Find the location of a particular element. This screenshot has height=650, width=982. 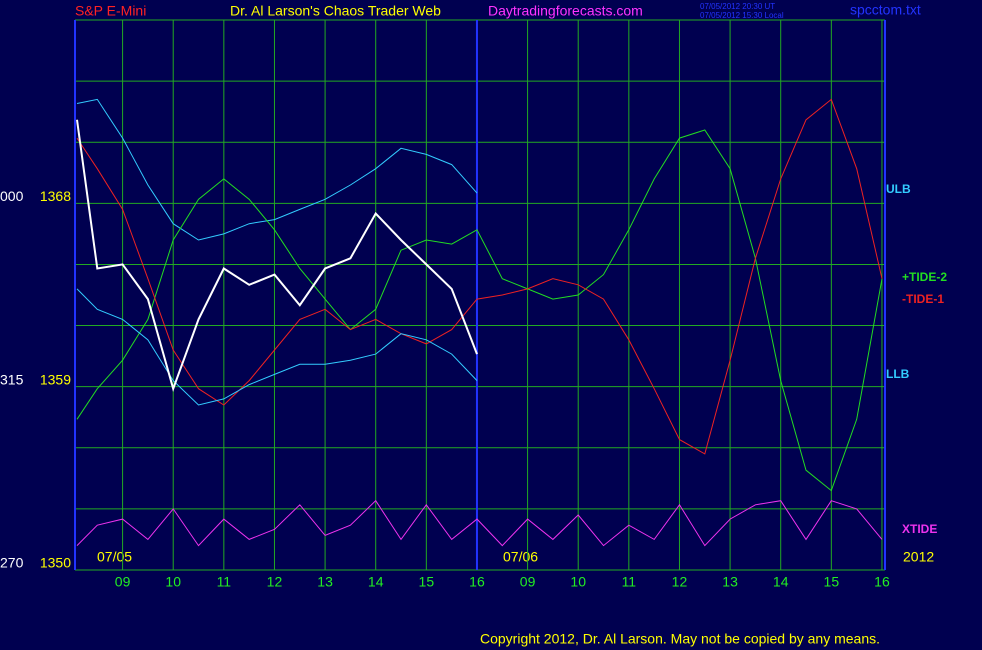

legend-label: LLB is located at coordinates (898, 374).